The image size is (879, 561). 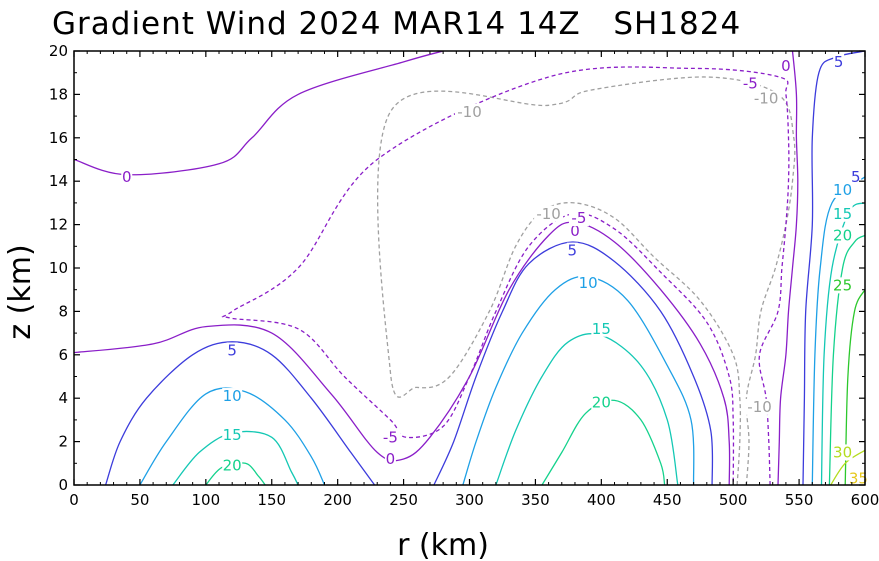 I want to click on contour-label-4: -5, so click(x=750, y=84).